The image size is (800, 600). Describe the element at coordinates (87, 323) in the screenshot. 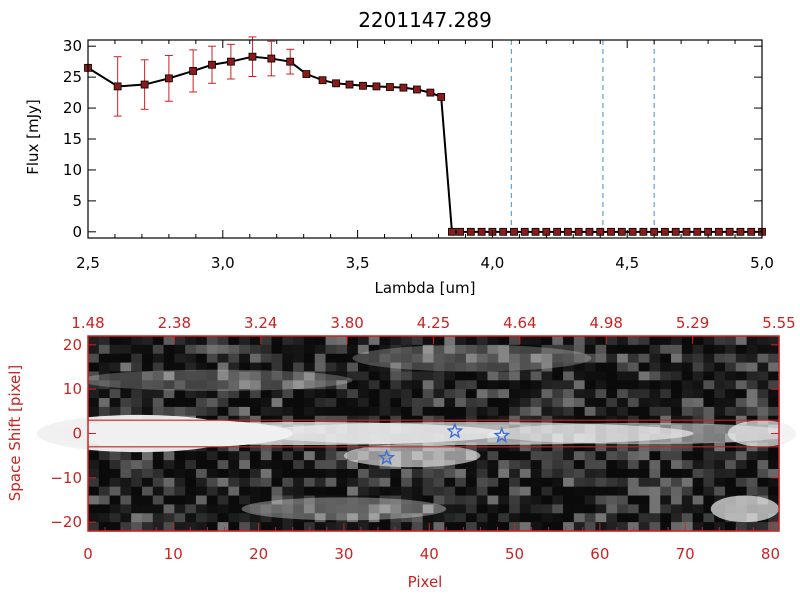

I see `top-tick-label: 1.48` at that location.